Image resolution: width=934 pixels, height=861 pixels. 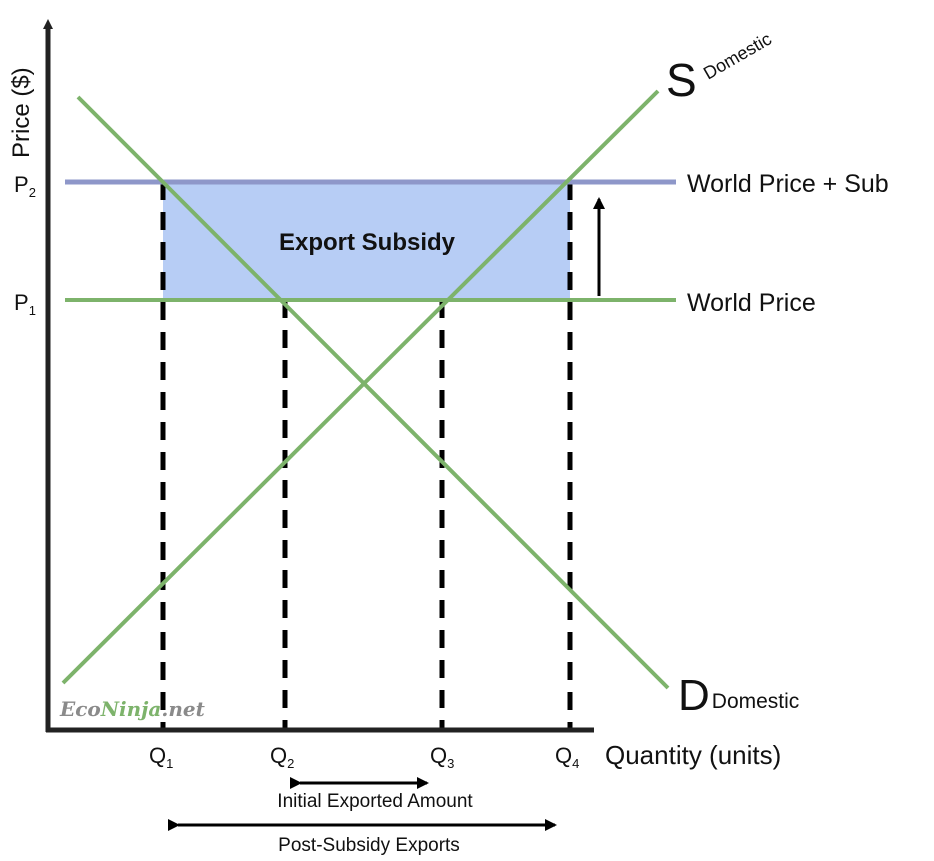 I want to click on initial-exports-label: Initial Exported Amount, so click(x=375, y=801).